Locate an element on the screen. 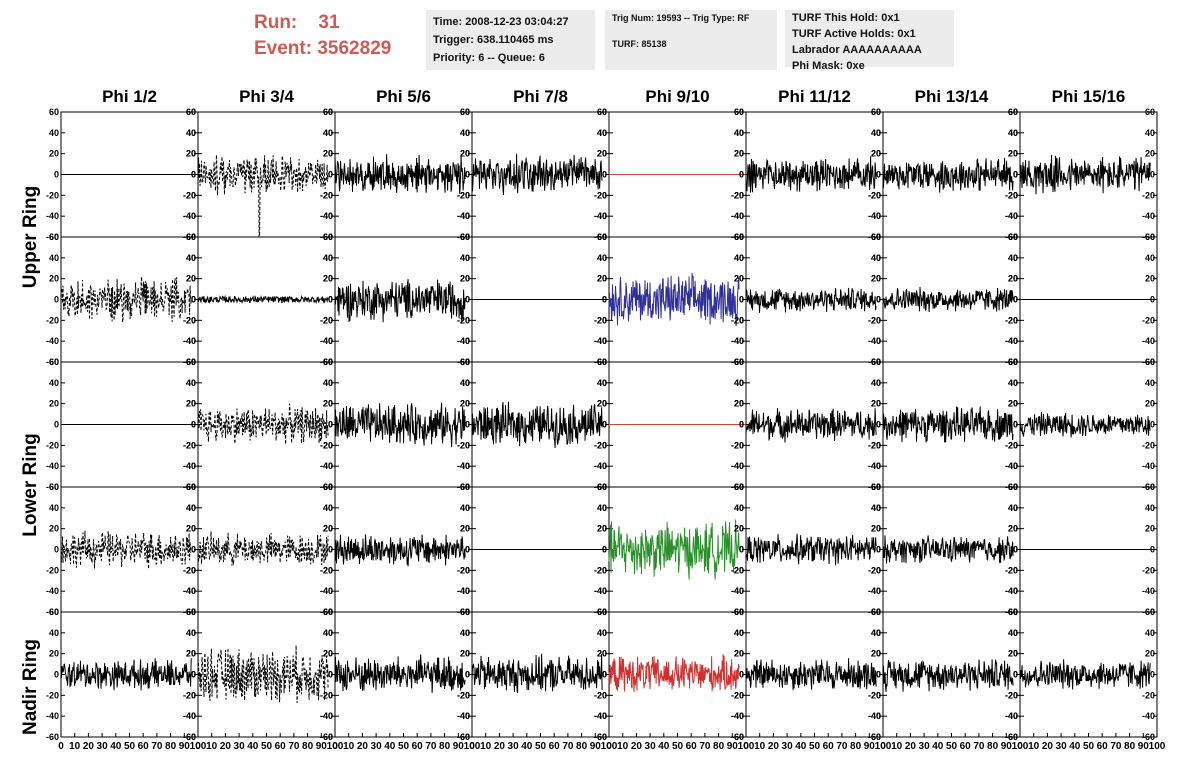 Image resolution: width=1196 pixels, height=772 pixels. ytick-label-left-r3-c6-1: 40 is located at coordinates (876, 508).